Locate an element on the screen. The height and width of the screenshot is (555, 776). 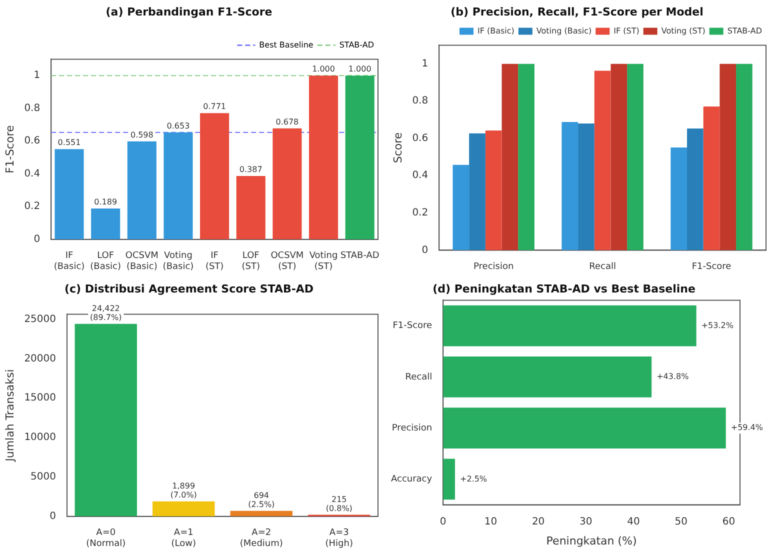
y-axis-title: Score is located at coordinates (397, 148).